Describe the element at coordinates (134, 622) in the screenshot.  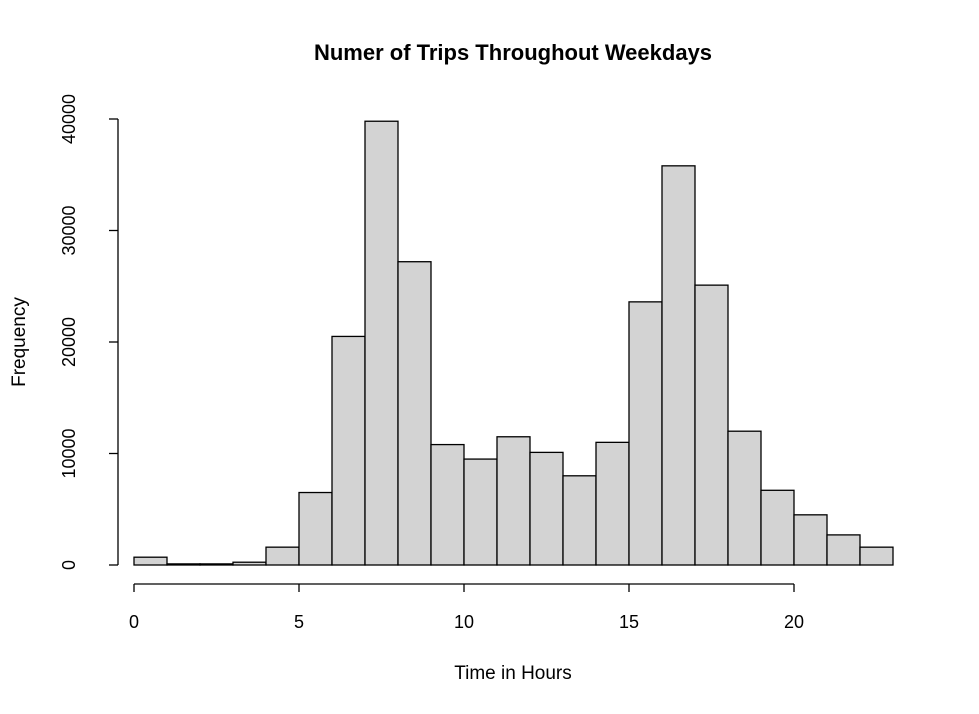
I see `x-tick-label: 0` at that location.